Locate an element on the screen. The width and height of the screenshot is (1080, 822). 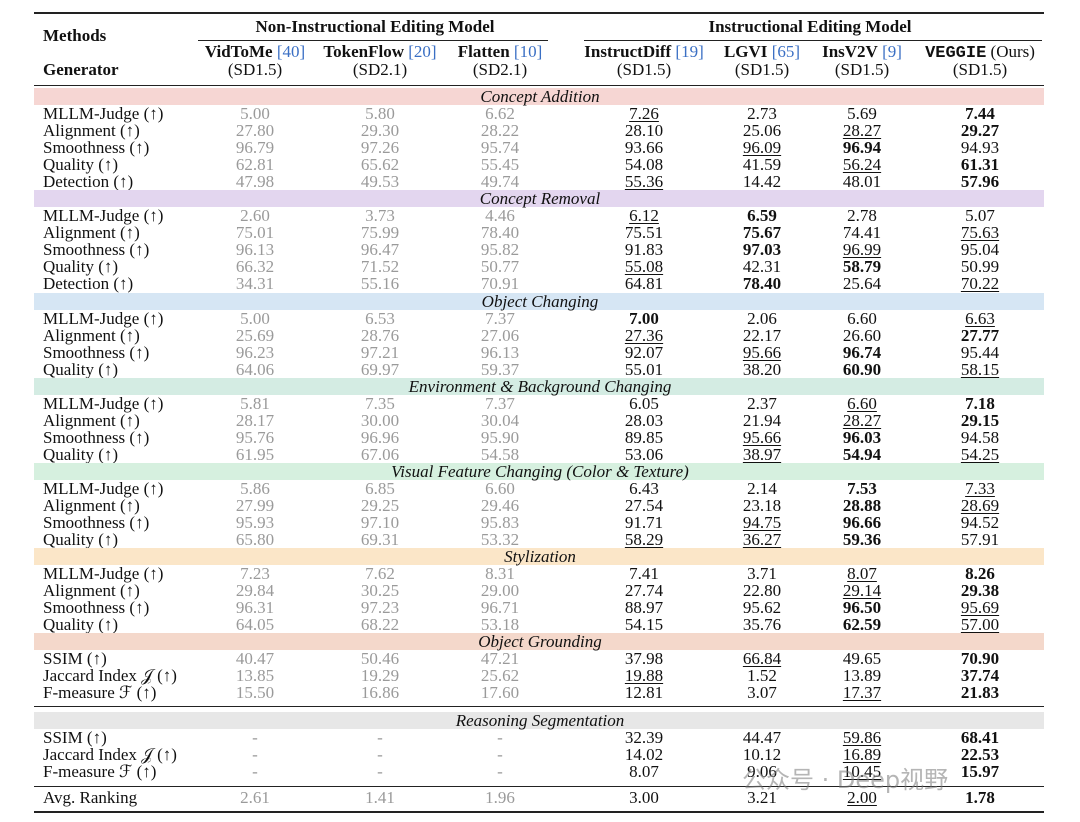
value-cell: 95.82 is located at coordinates (500, 249).